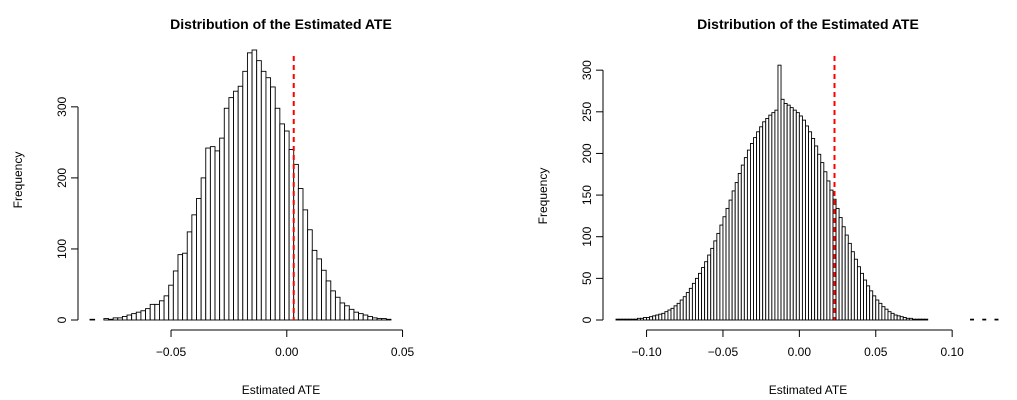 The height and width of the screenshot is (400, 1017). Describe the element at coordinates (587, 278) in the screenshot. I see `right-y-tick-label: 50` at that location.